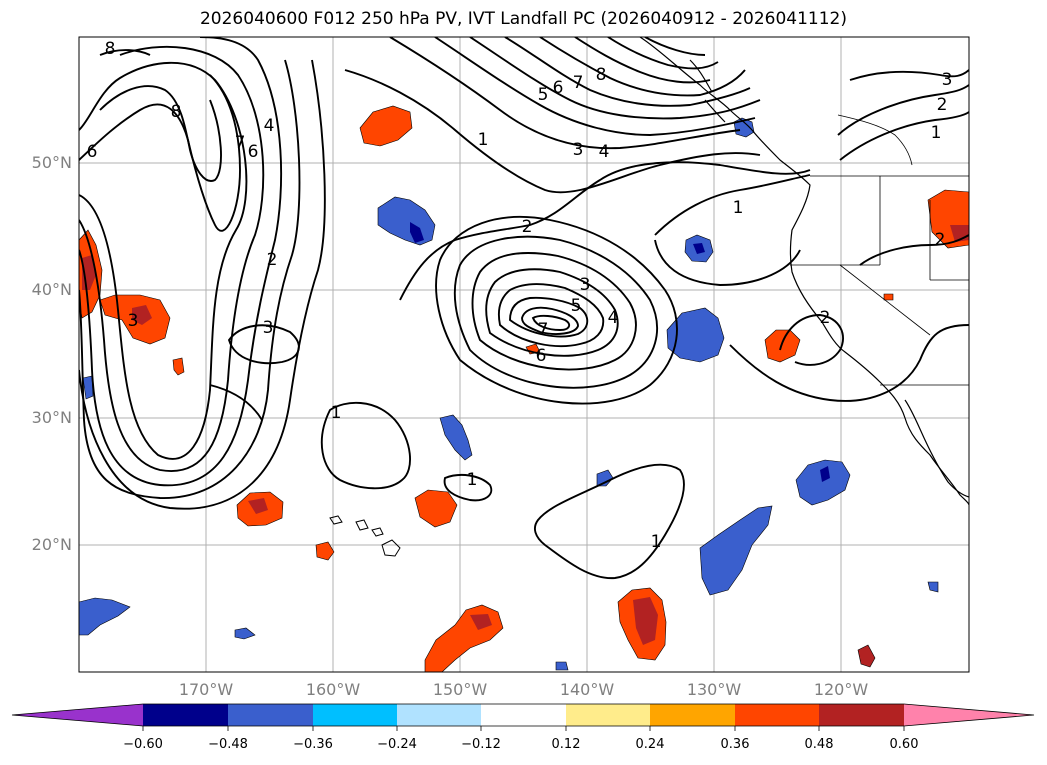  I want to click on colorbar-extend-low, so click(77, 715).